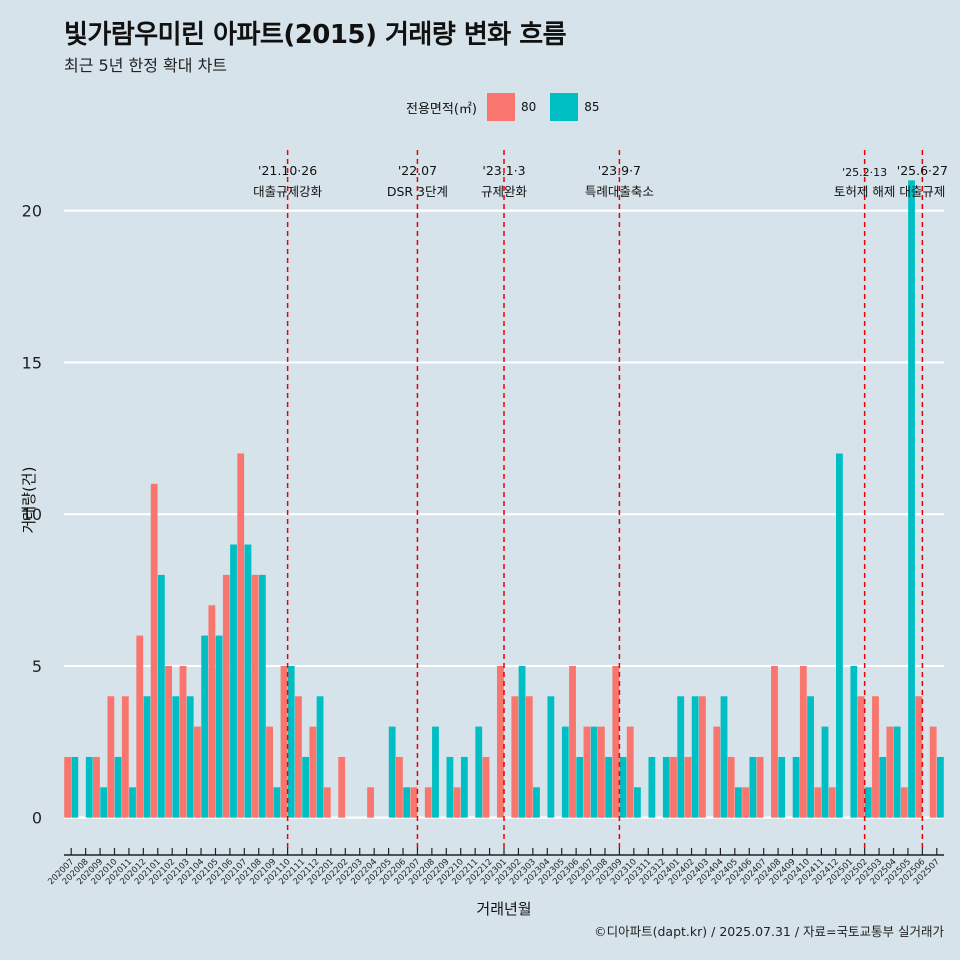 The height and width of the screenshot is (960, 960). What do you see at coordinates (417, 191) in the screenshot?
I see `event-label-1: DSR 3단계` at bounding box center [417, 191].